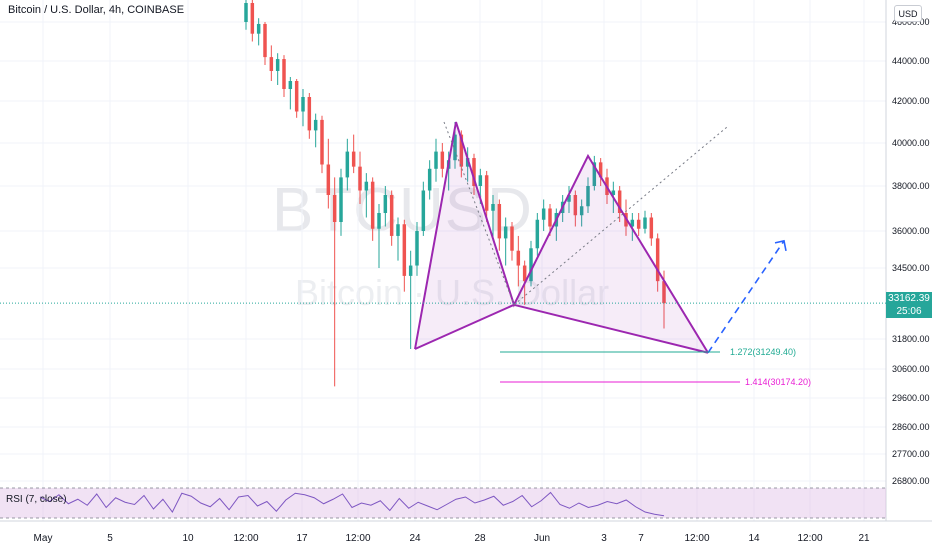  Describe the element at coordinates (188, 538) in the screenshot. I see `x-tick-label: 10` at that location.